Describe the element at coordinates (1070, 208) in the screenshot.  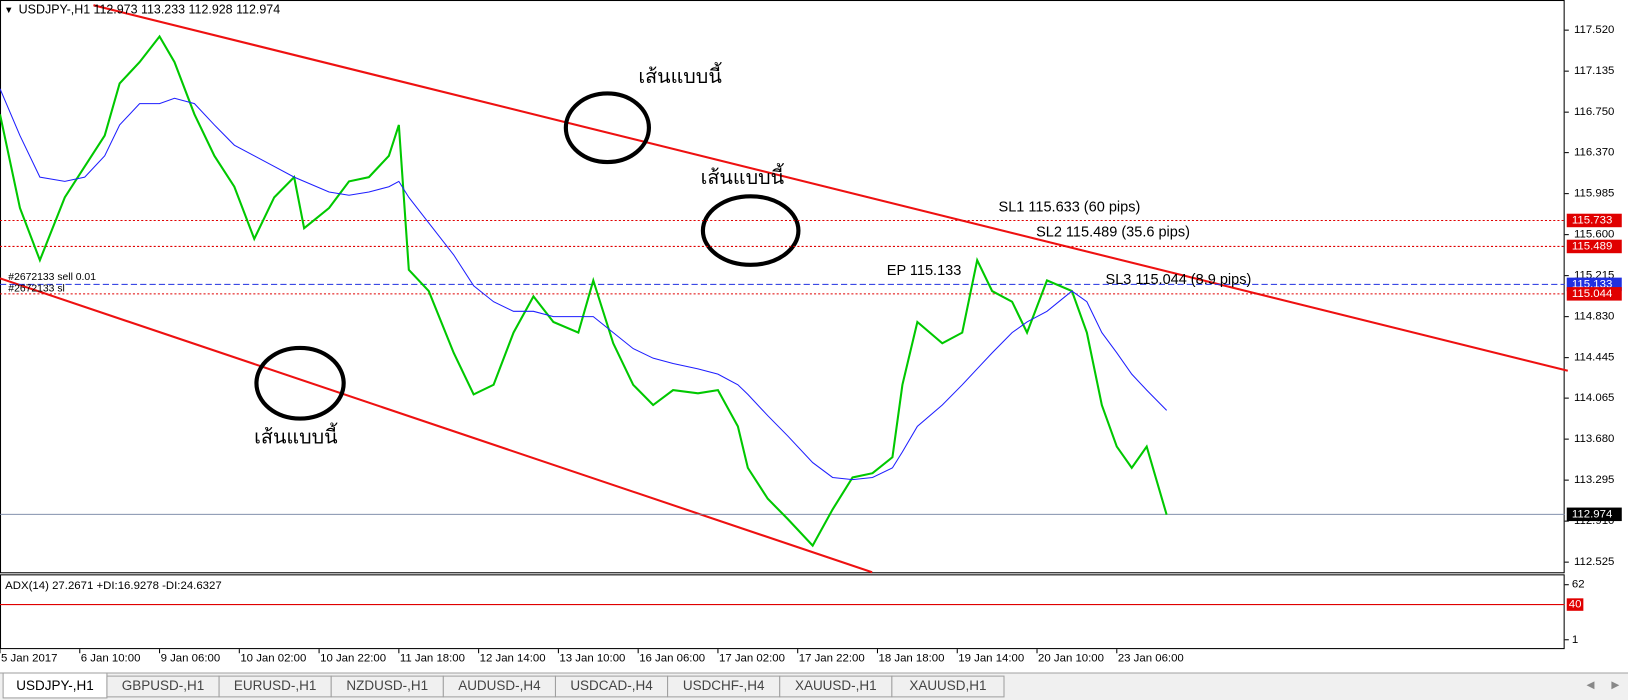
I see `annotation: SL1 115.633 (60 pips)` at that location.